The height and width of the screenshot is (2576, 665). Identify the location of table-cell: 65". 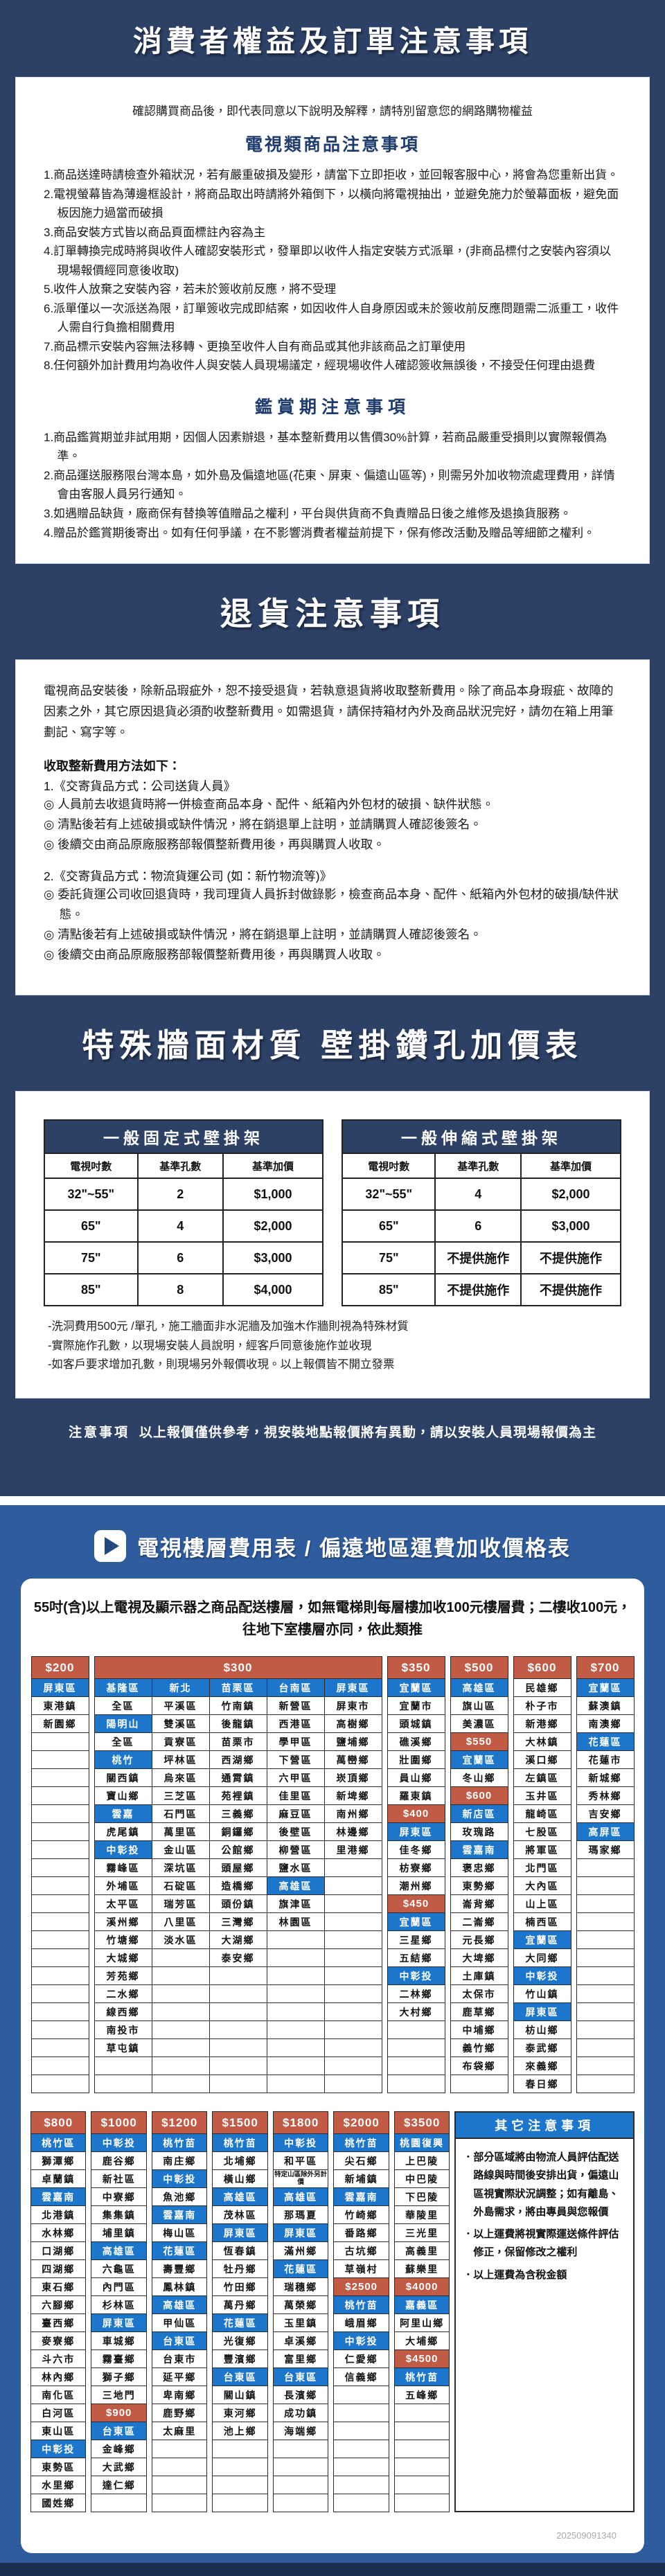
(389, 1226).